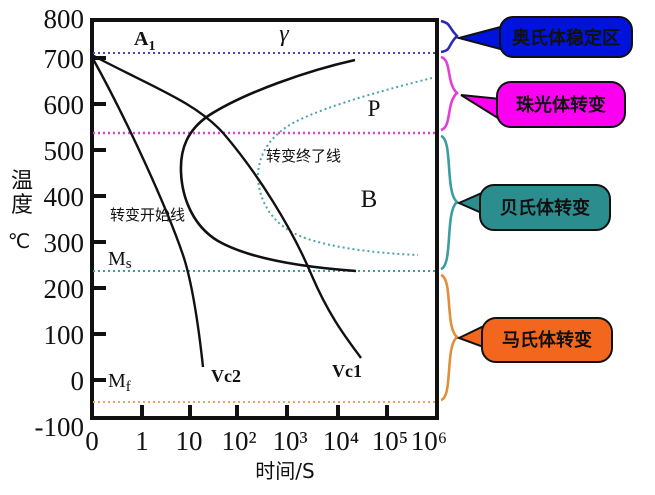 Image resolution: width=655 pixels, height=495 pixels. Describe the element at coordinates (226, 376) in the screenshot. I see `vc2-label: Vc2` at that location.